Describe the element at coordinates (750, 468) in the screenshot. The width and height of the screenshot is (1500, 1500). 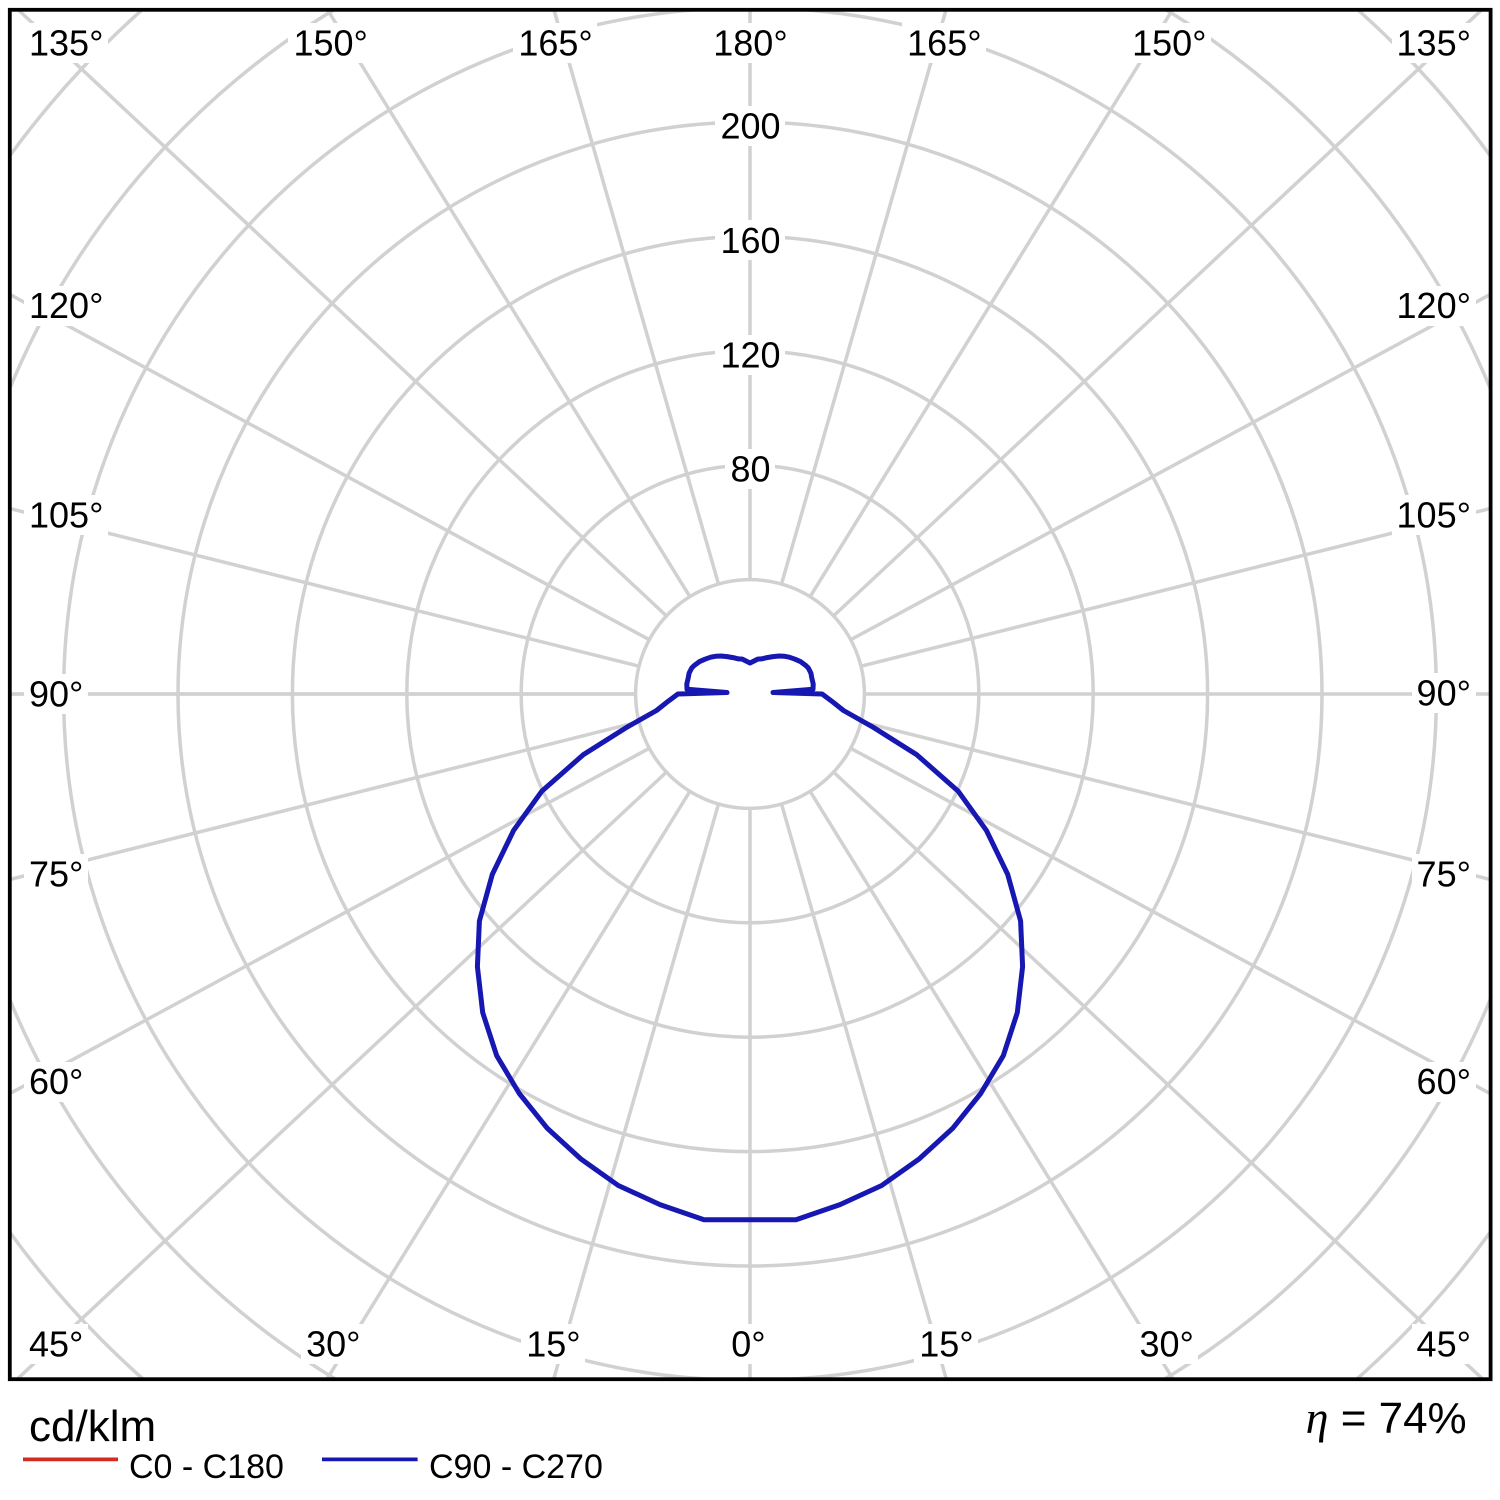
I see `svg-text: 80` at that location.